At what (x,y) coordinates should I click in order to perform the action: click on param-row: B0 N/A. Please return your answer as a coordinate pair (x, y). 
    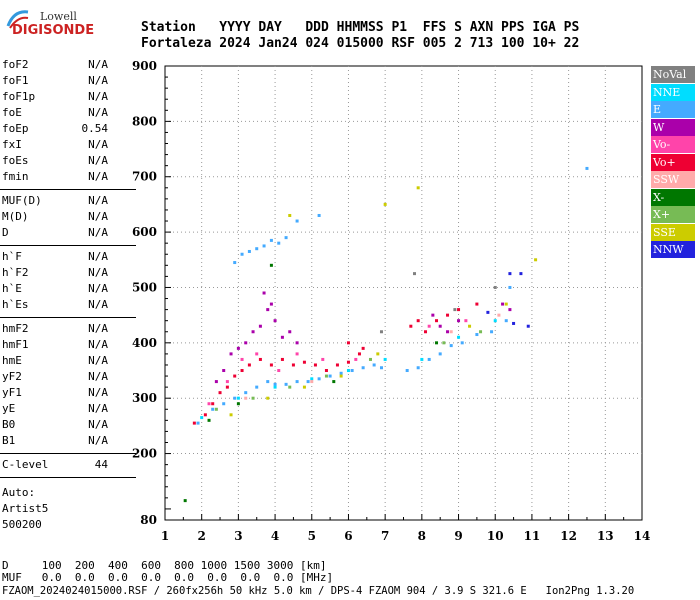
    Looking at the image, I should click on (56, 426).